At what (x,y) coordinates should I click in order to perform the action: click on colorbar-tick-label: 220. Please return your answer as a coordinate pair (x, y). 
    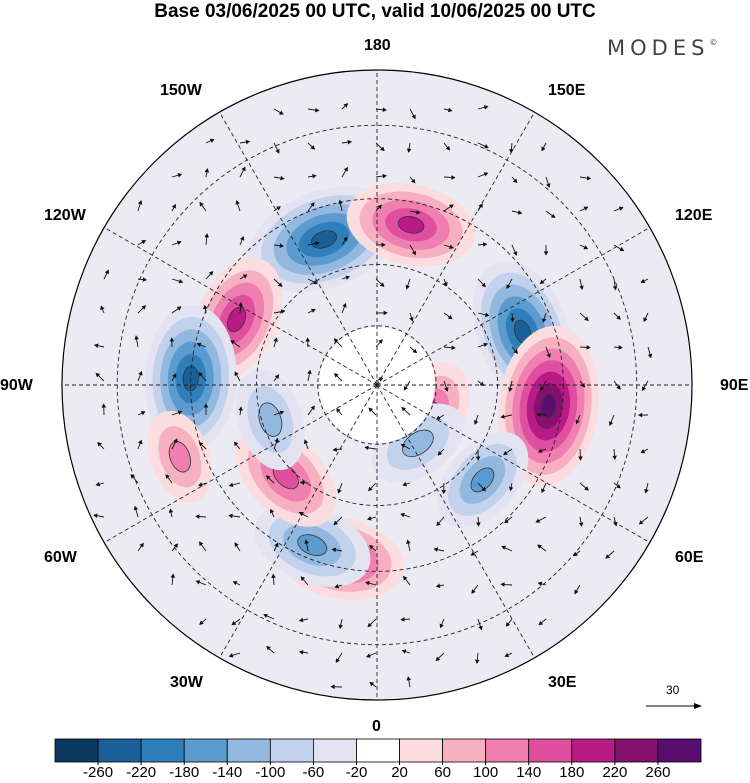
    Looking at the image, I should click on (615, 772).